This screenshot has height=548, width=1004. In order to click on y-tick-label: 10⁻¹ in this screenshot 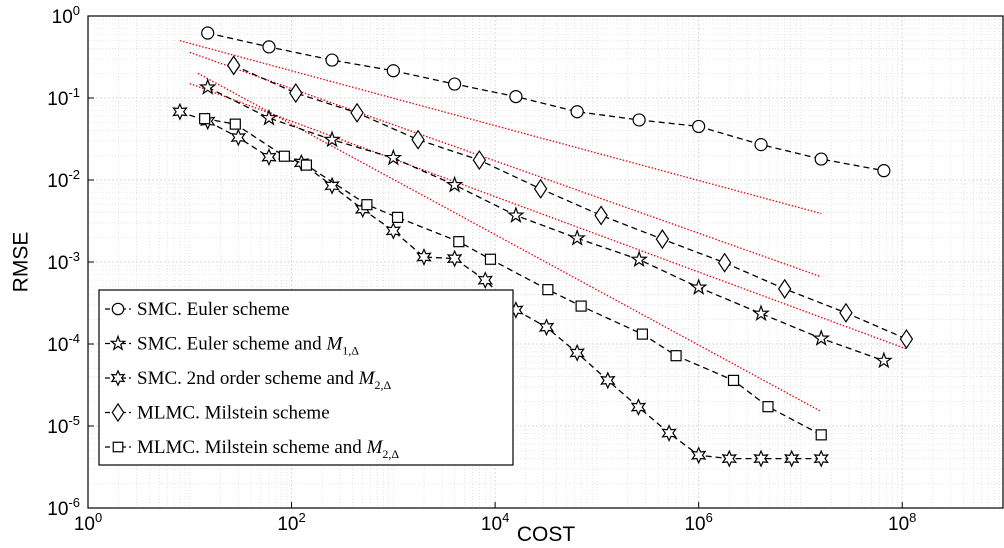, I will do `click(63, 97)`.